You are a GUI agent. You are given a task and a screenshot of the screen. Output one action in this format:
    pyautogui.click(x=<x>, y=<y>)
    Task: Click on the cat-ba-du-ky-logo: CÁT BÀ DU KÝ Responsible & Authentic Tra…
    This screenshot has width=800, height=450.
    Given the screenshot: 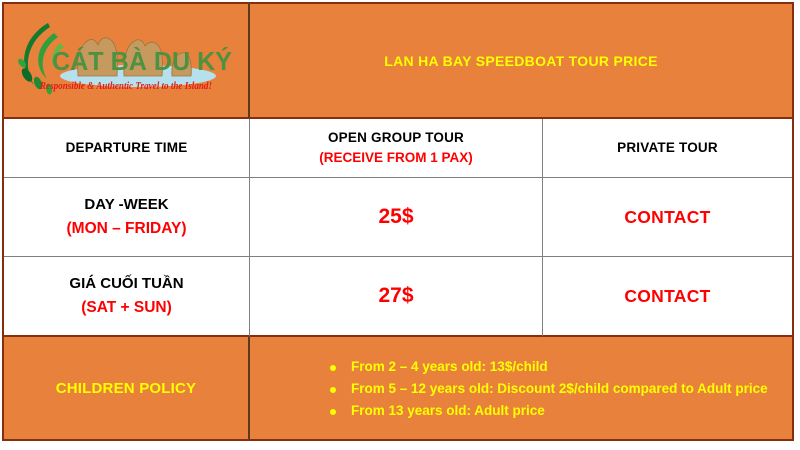 What is the action you would take?
    pyautogui.click(x=125, y=58)
    